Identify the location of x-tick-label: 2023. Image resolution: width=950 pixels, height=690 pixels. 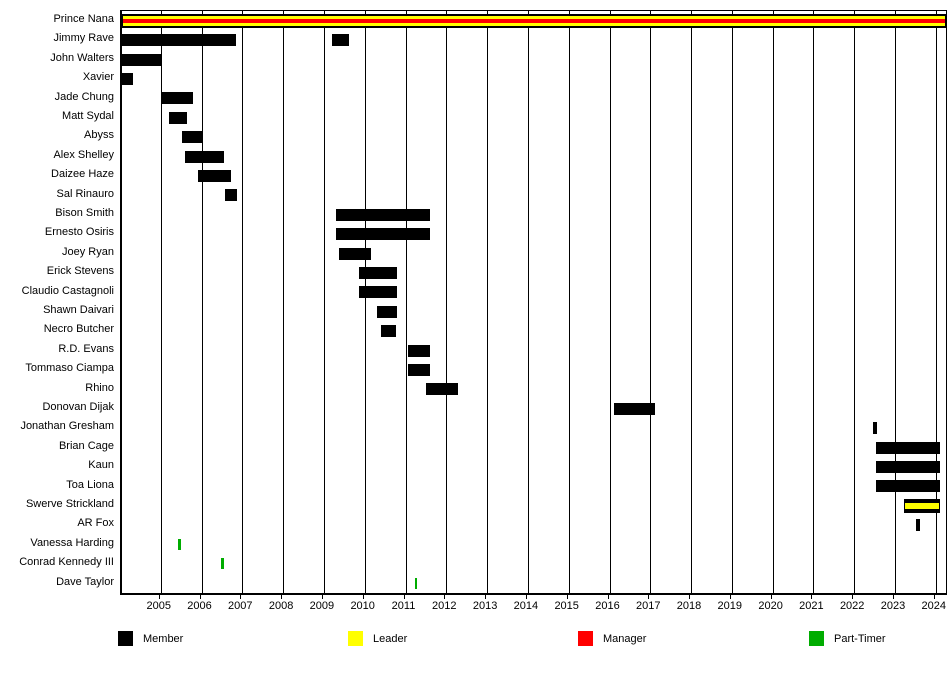
(893, 606).